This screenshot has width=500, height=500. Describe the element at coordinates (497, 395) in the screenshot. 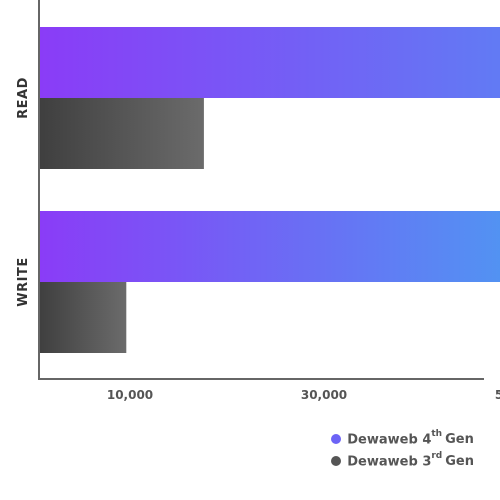

I see `x-tick-label: 50,000` at that location.